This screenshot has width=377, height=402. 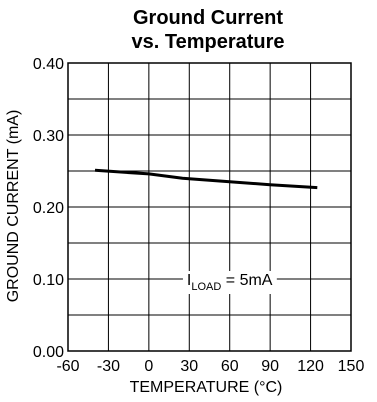 I want to click on x-tick-label: 60, so click(x=230, y=366).